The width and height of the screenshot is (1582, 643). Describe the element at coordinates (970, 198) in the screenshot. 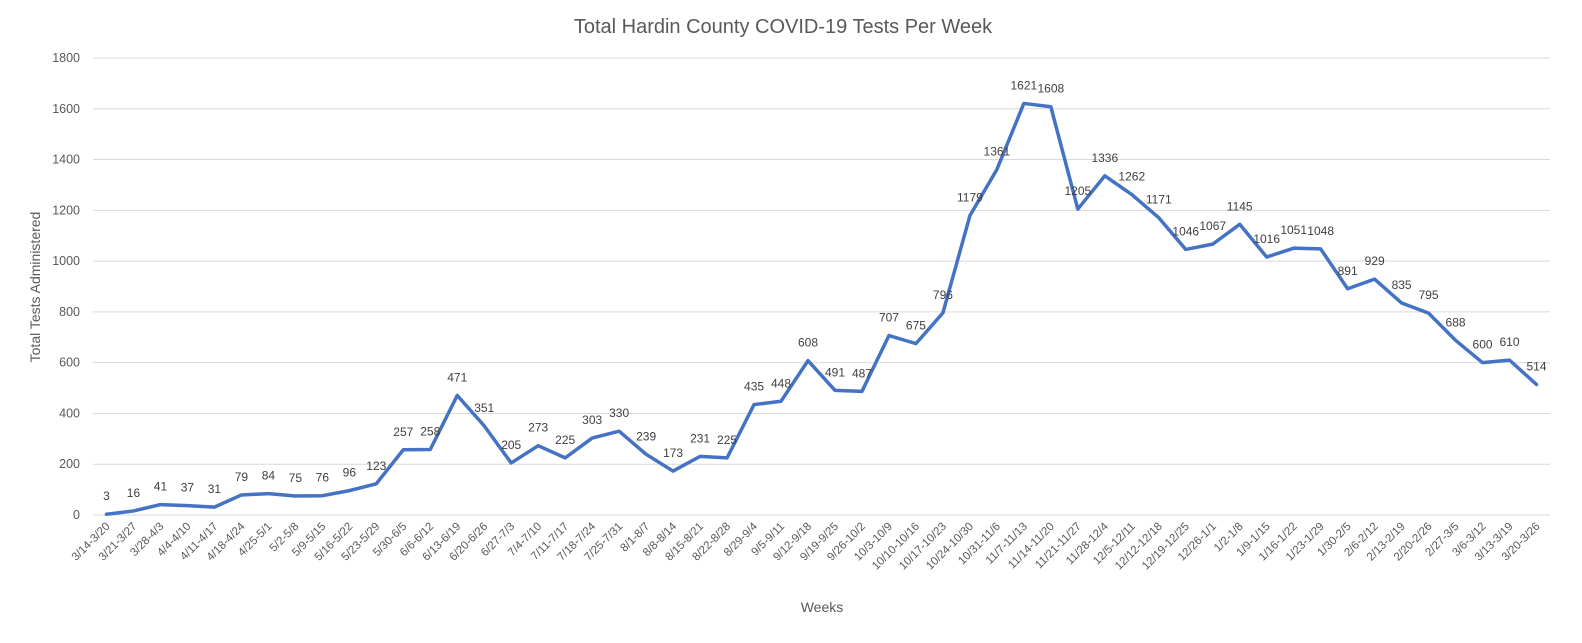

I see `data-label: 1179` at that location.